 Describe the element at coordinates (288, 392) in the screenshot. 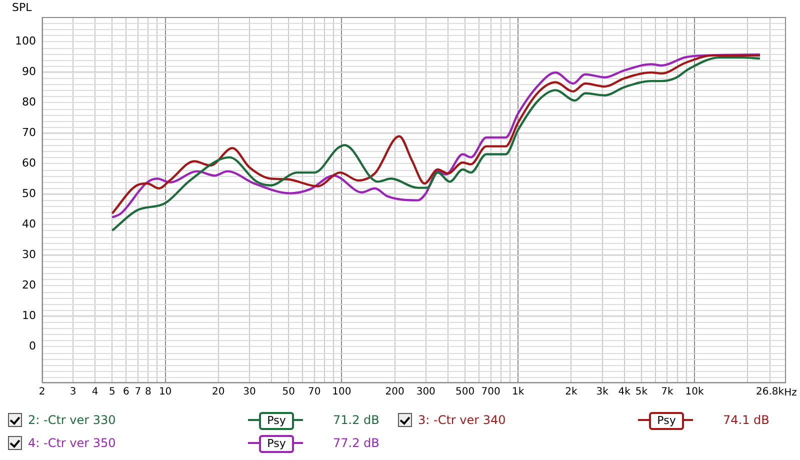

I see `x-tick-label: 50` at that location.